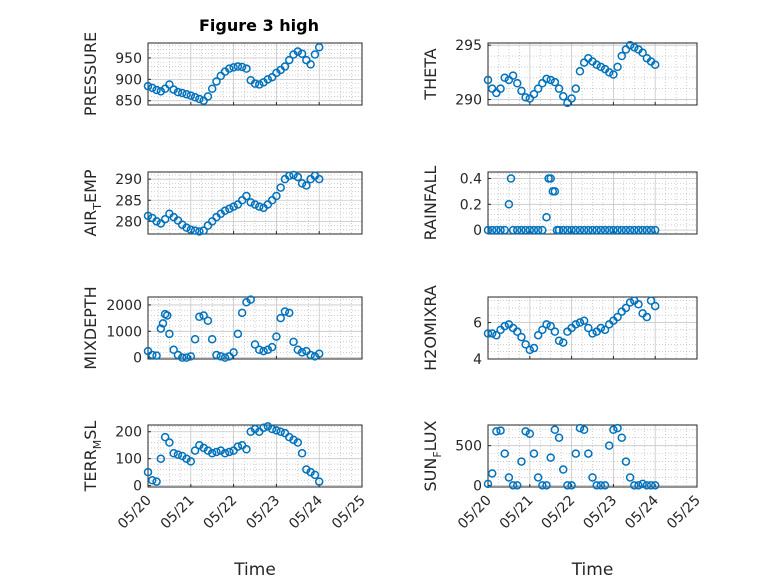 This screenshot has width=778, height=583. What do you see at coordinates (559, 73) in the screenshot?
I see `panel-top-right: 290 295 THETA` at bounding box center [559, 73].